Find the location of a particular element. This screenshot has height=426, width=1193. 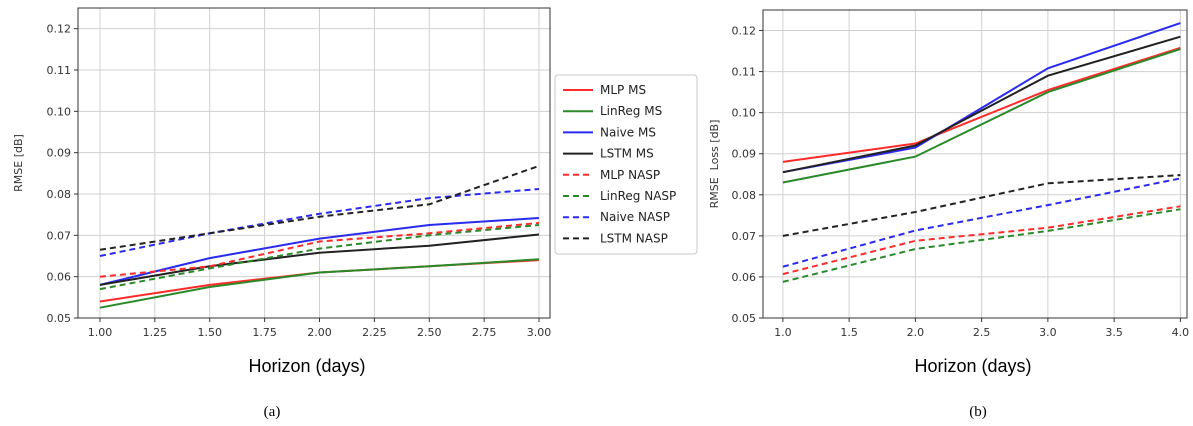

series-line-mlp-ms is located at coordinates (981, 104).